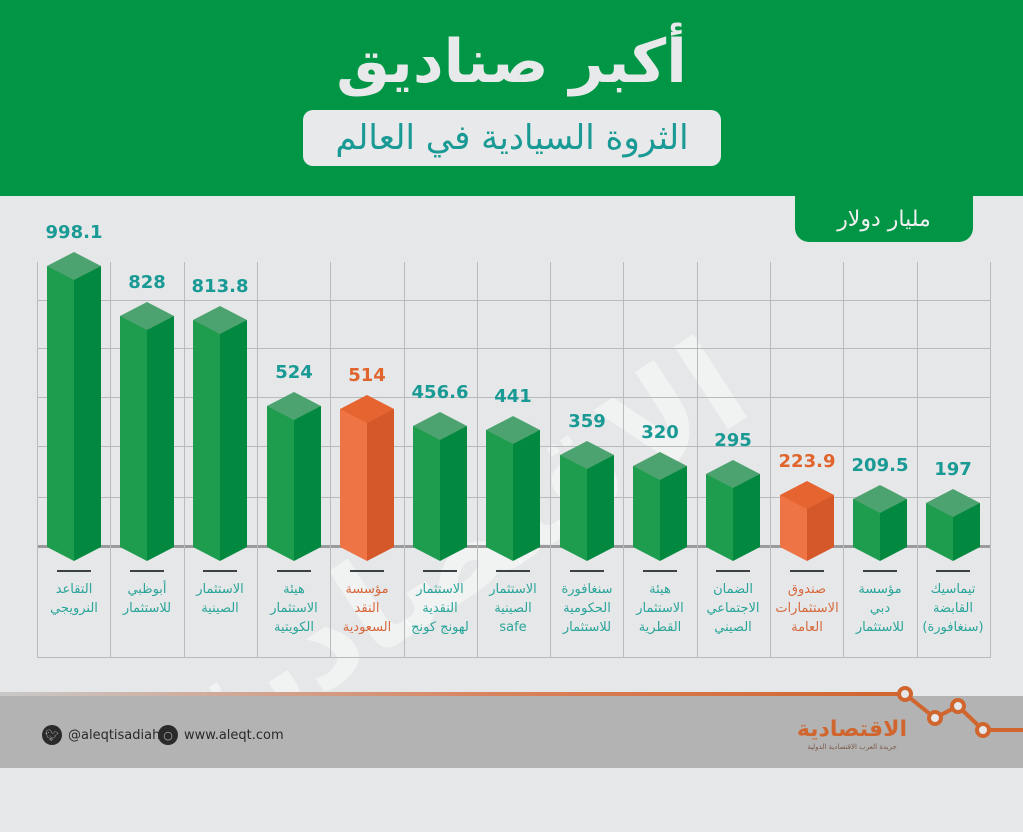 Image resolution: width=1023 pixels, height=832 pixels. I want to click on category-label: سنغافورة الحكومية للاستثمار, so click(587, 608).